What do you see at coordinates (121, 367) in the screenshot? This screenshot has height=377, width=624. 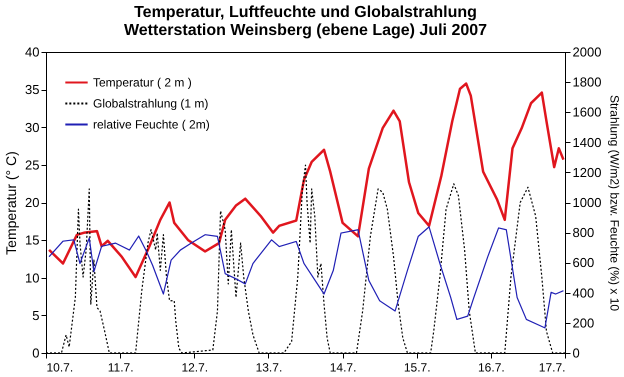 I see `x-tick-label: 11.7.` at bounding box center [121, 367].